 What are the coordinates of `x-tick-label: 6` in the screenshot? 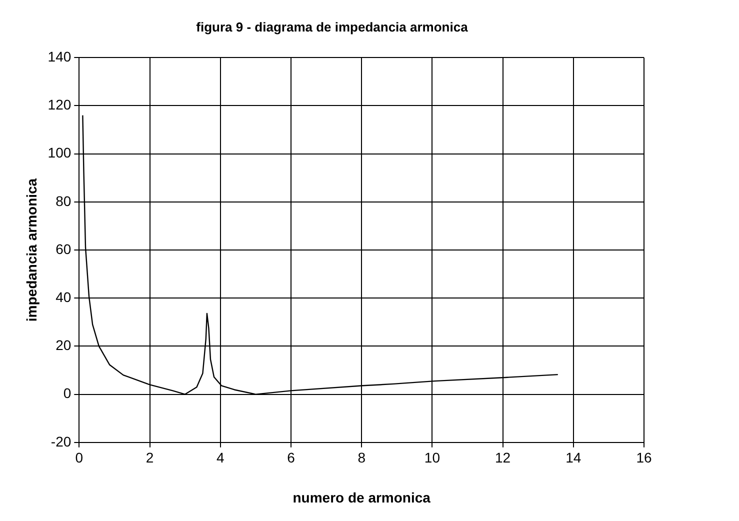 It's located at (291, 458).